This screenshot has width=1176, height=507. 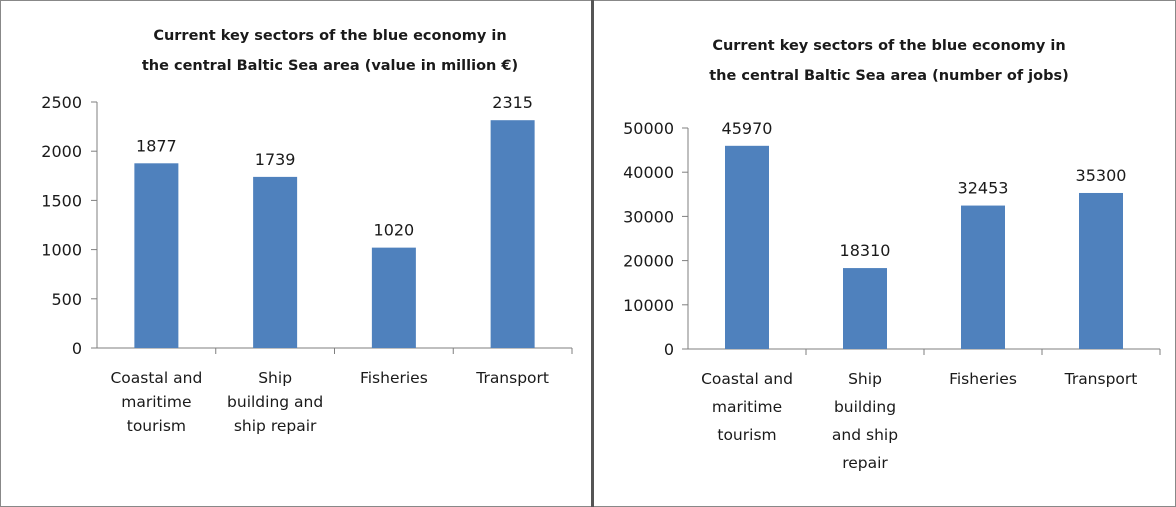 What do you see at coordinates (275, 402) in the screenshot?
I see `category-label: building and` at bounding box center [275, 402].